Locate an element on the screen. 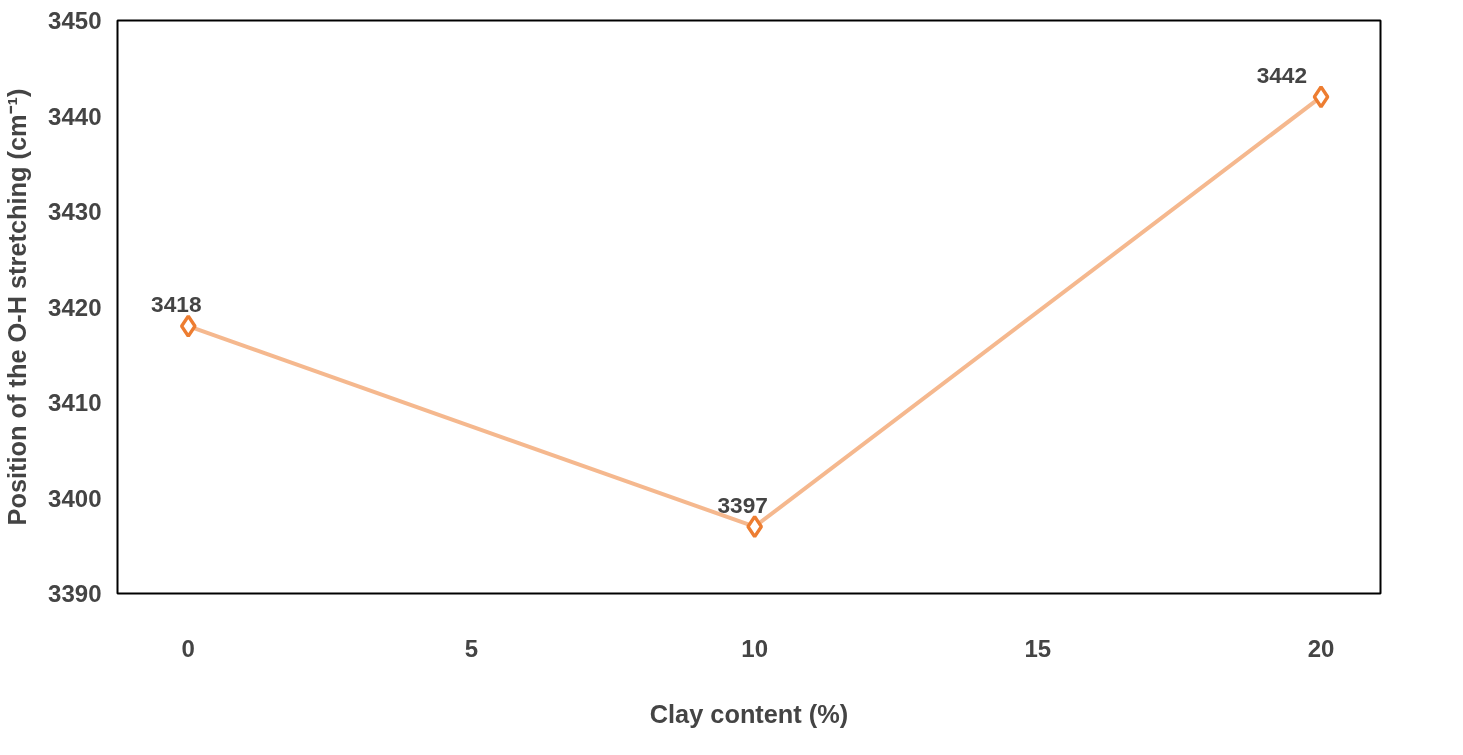  y-tick-label: 3430 is located at coordinates (75, 211).